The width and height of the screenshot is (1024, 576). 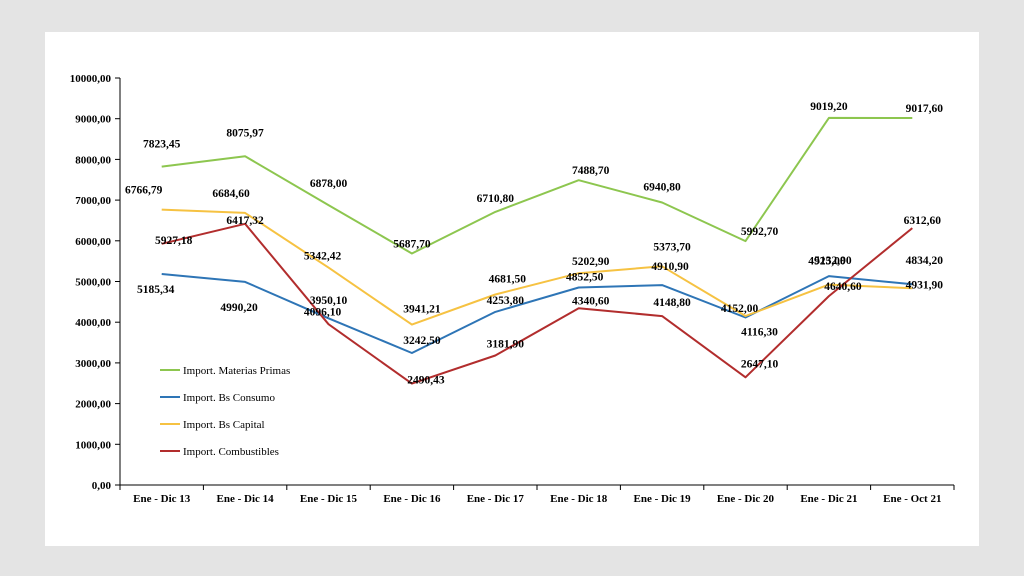 I want to click on data-label: 5132,90, so click(x=833, y=261).